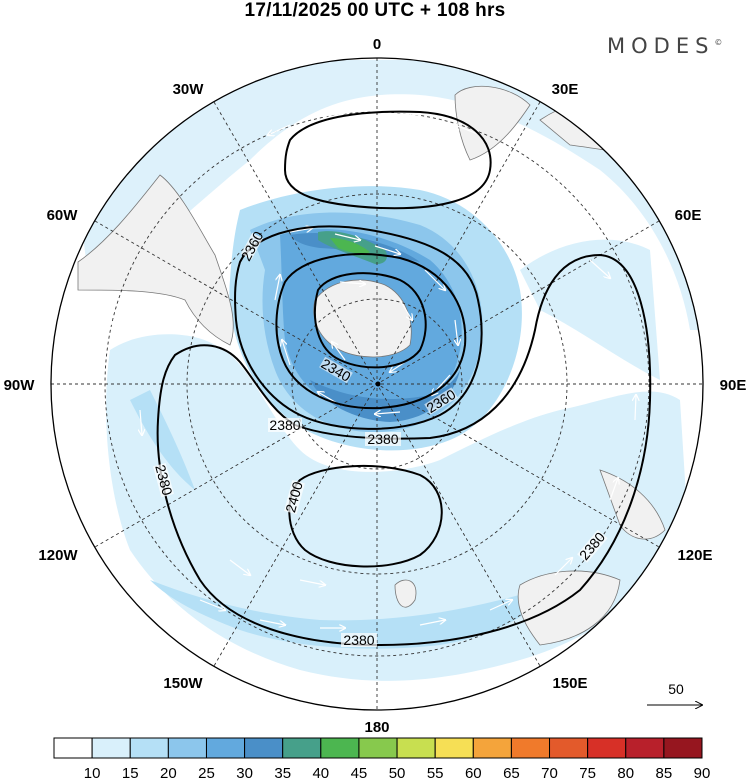  I want to click on lon-label-180: 180, so click(376, 727).